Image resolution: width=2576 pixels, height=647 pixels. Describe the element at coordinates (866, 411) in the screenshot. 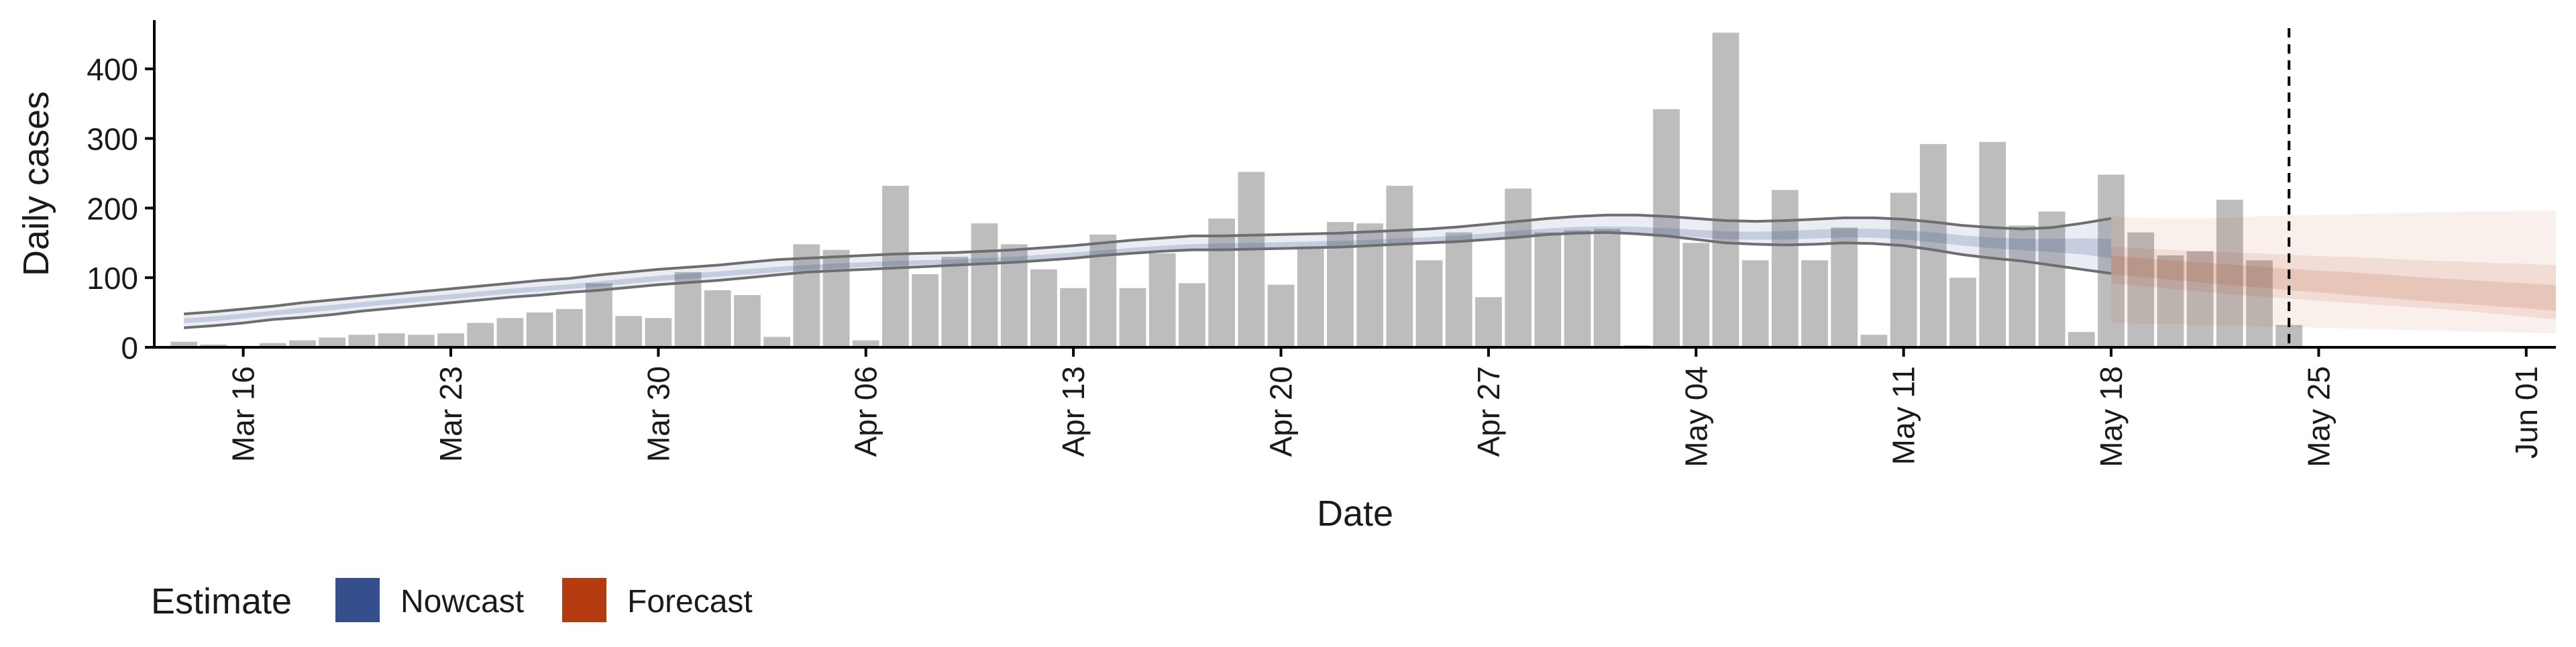

I see `x-tick-label: Apr 06` at that location.